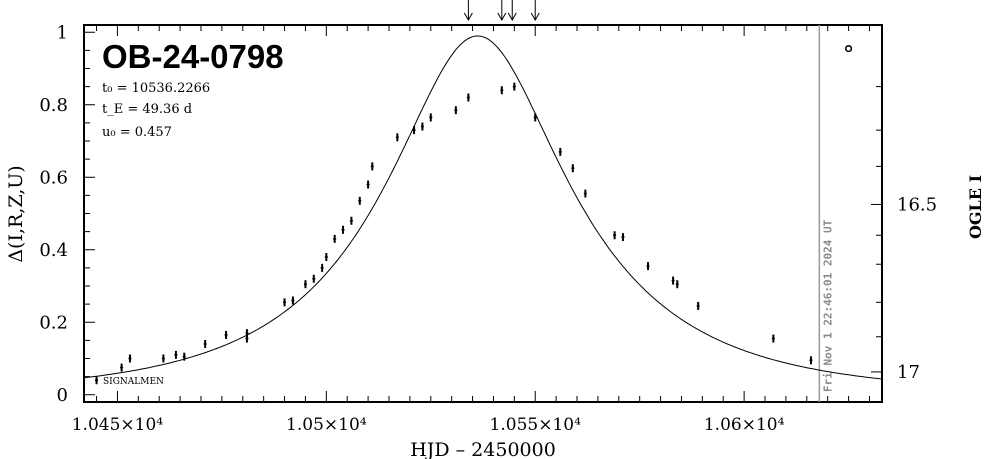 Image resolution: width=986 pixels, height=459 pixels. I want to click on y-tick-label: 0.8, so click(53, 105).